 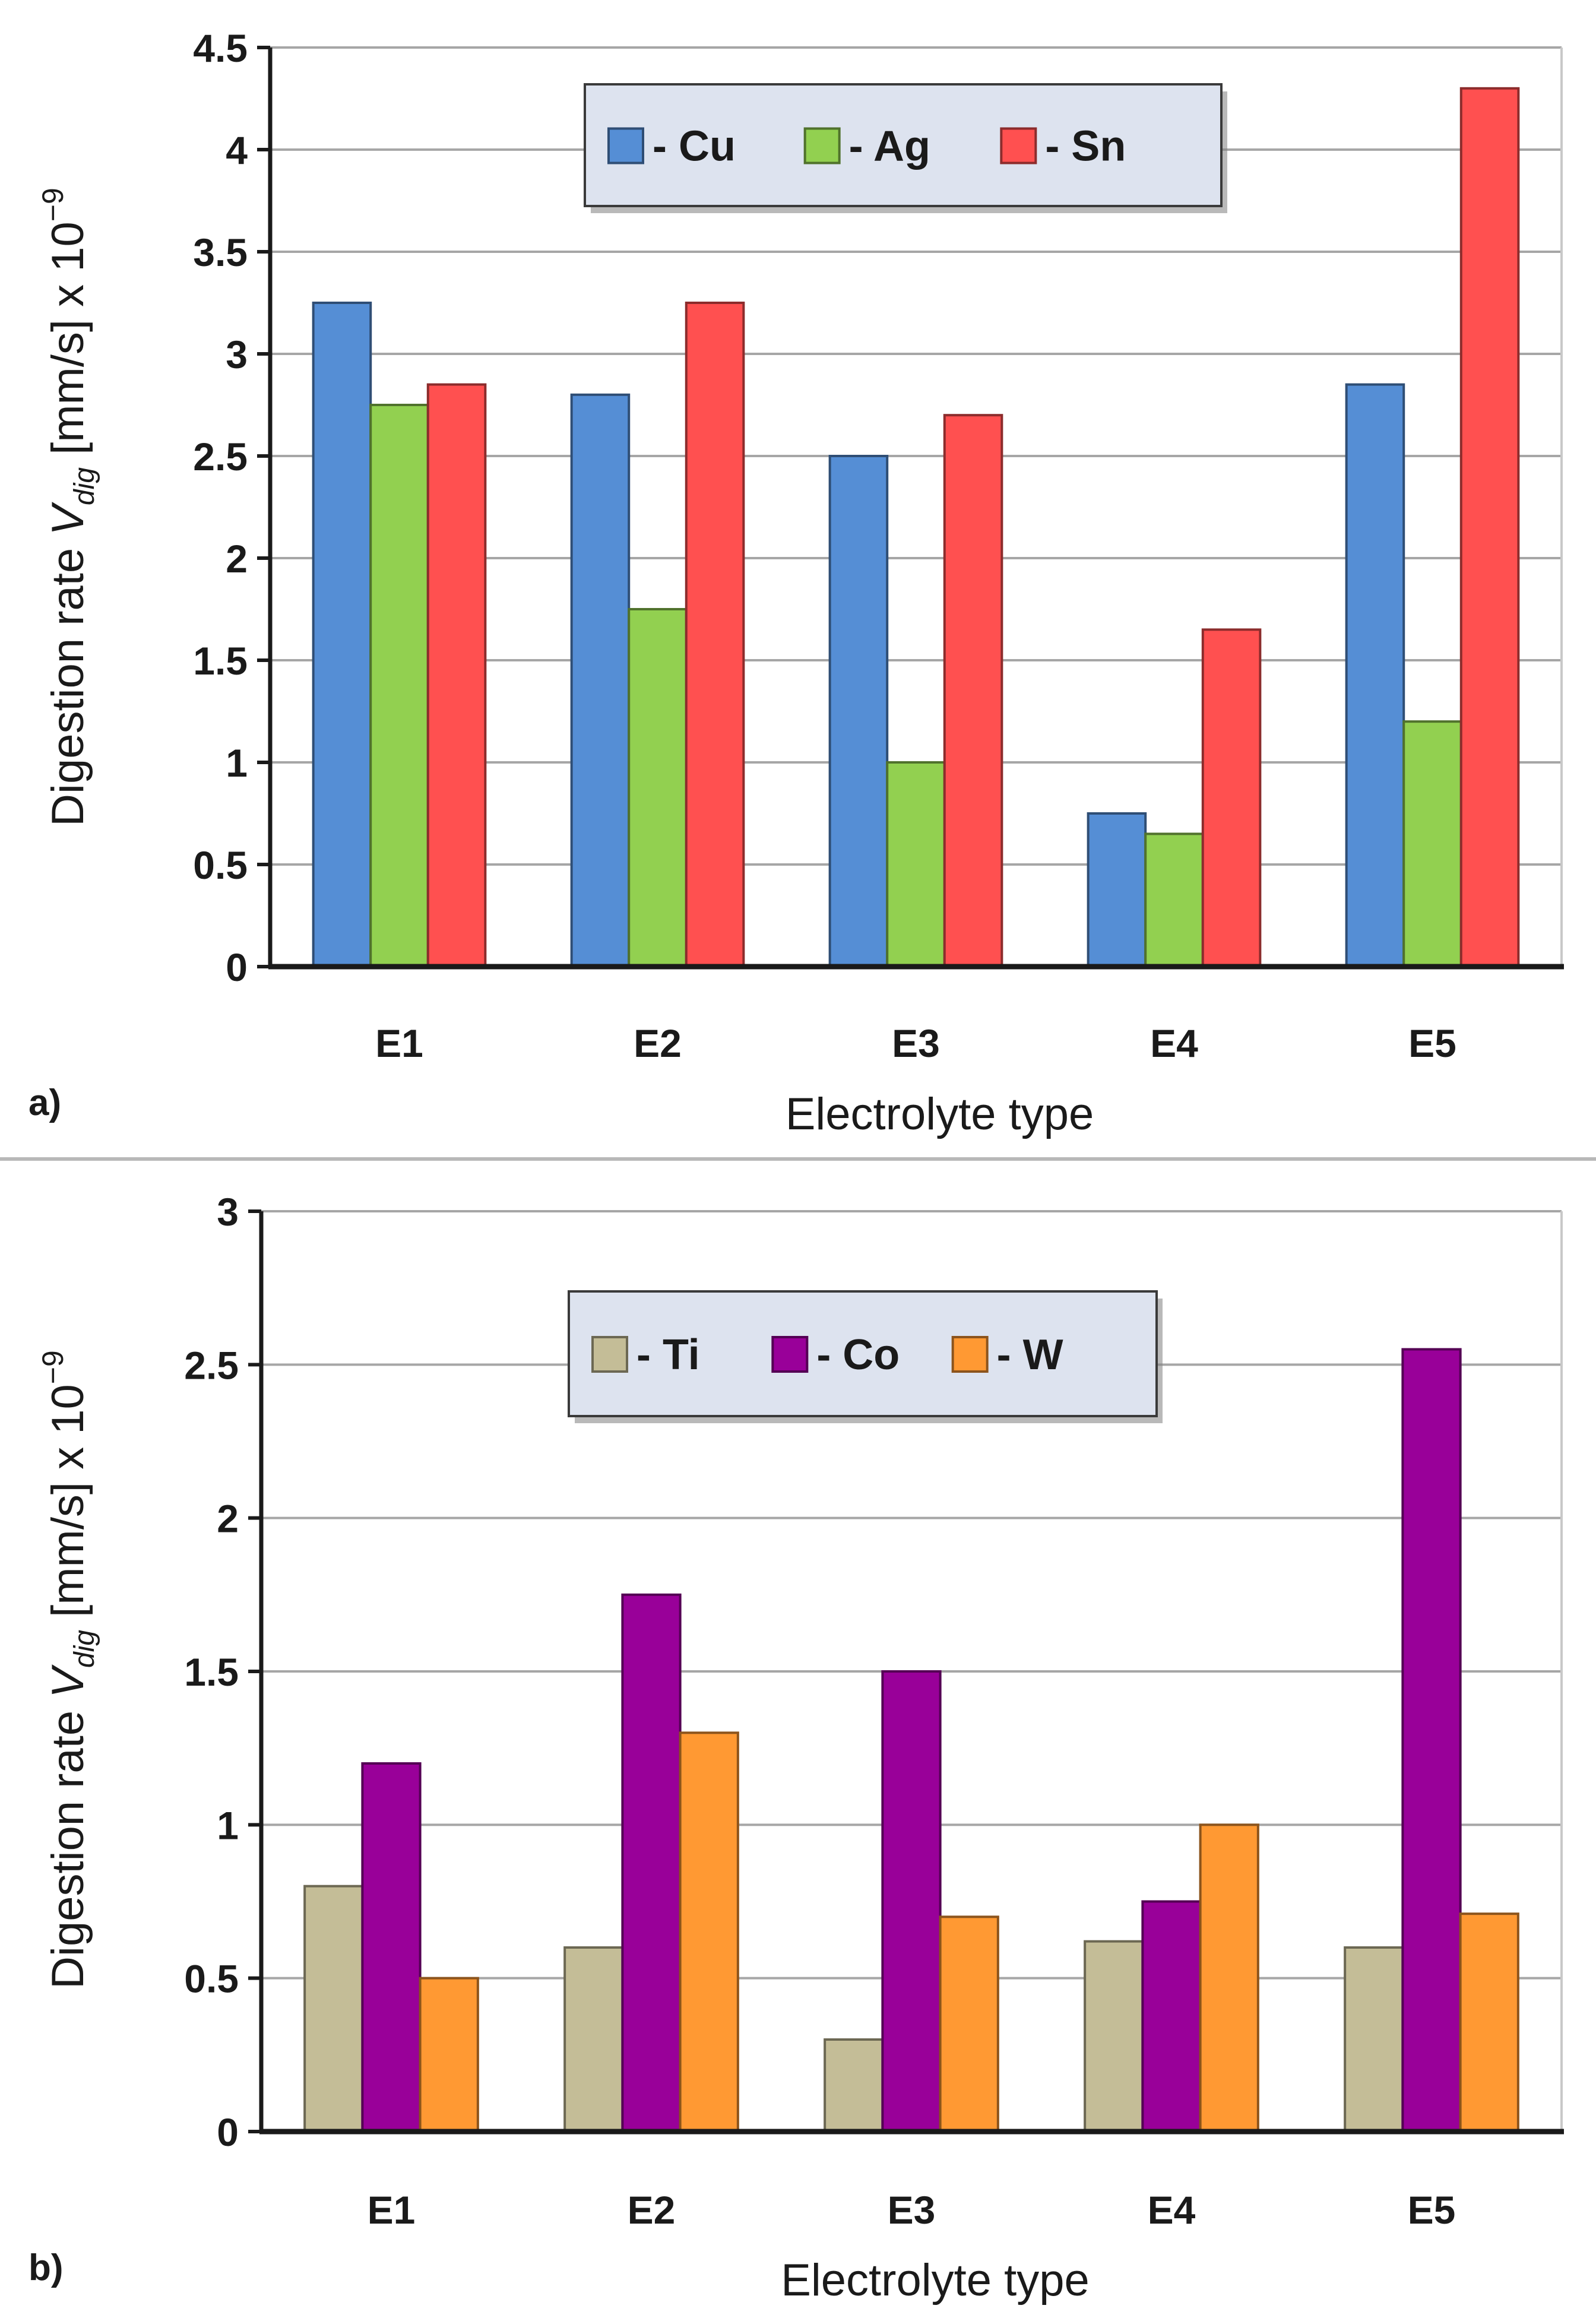 What do you see at coordinates (333, 2009) in the screenshot?
I see `bar-ti-e1` at bounding box center [333, 2009].